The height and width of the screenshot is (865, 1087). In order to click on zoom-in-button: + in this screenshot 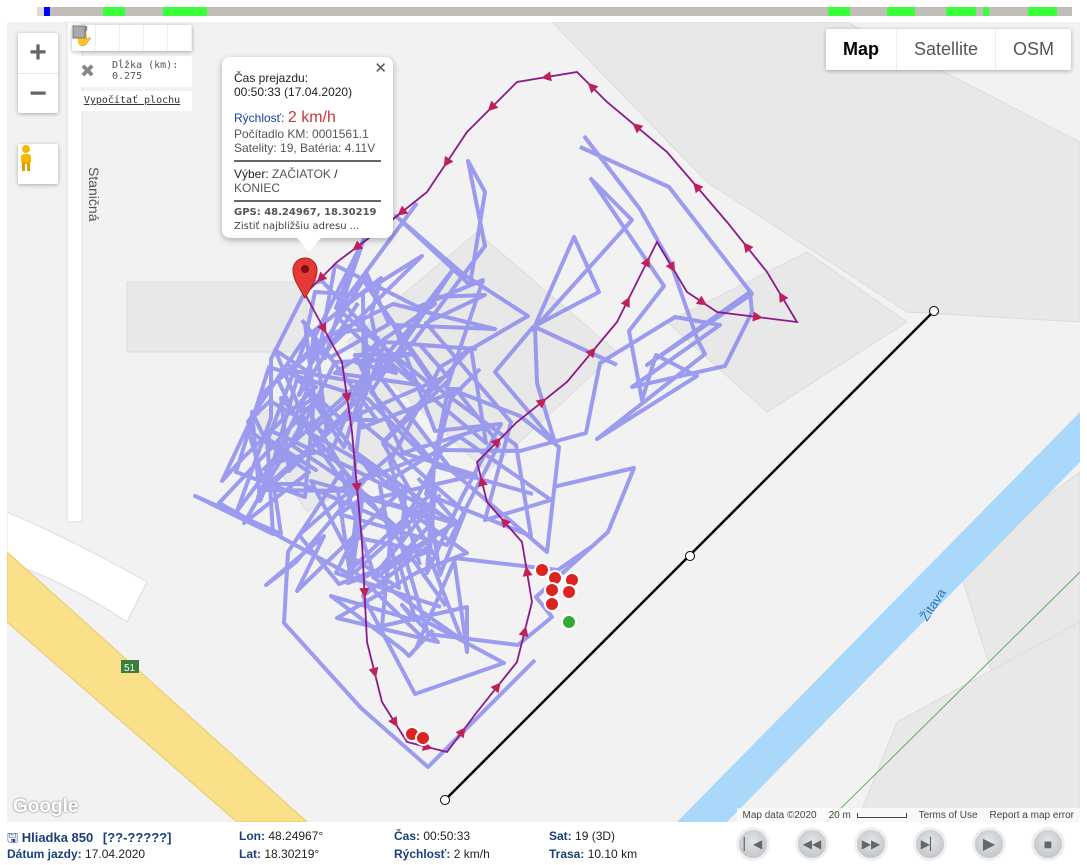, I will do `click(38, 52)`.